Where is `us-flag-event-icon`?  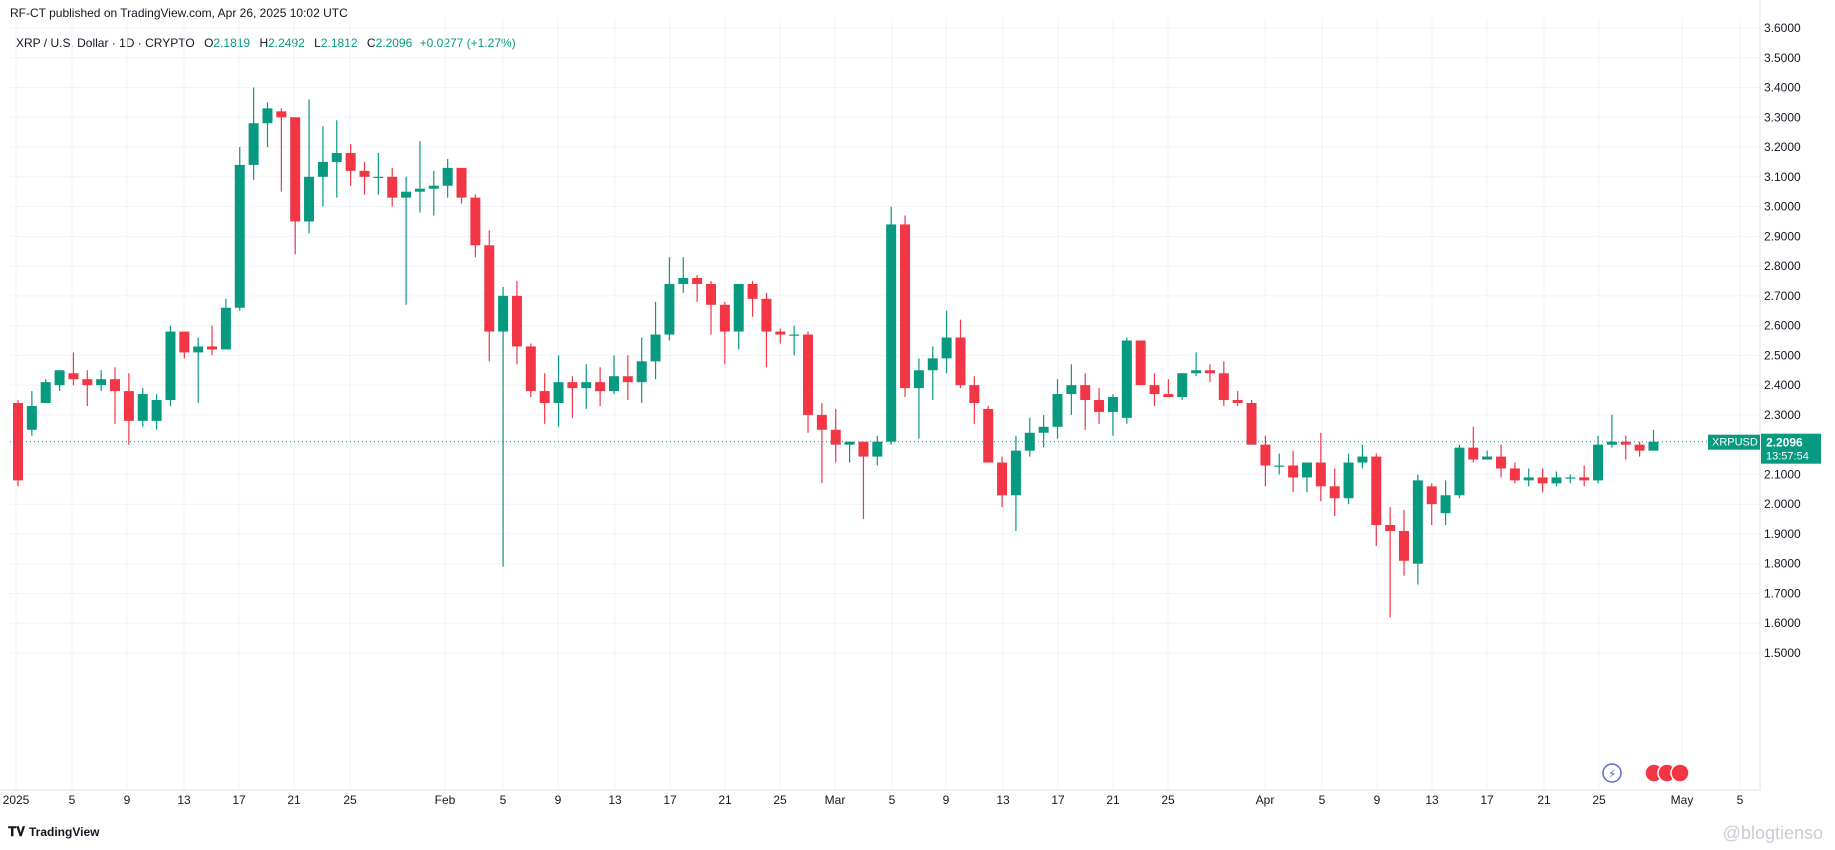 us-flag-event-icon is located at coordinates (1680, 773).